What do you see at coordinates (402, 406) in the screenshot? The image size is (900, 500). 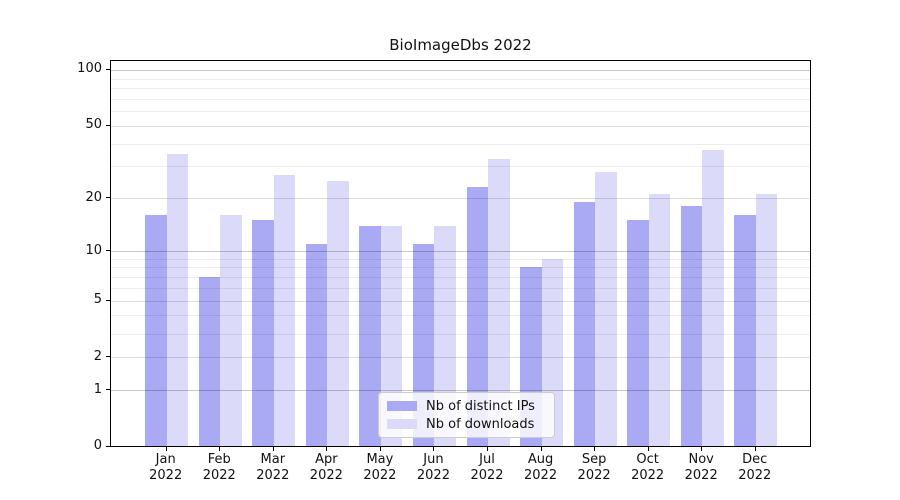 I see `legend-swatch-distinct-ips` at bounding box center [402, 406].